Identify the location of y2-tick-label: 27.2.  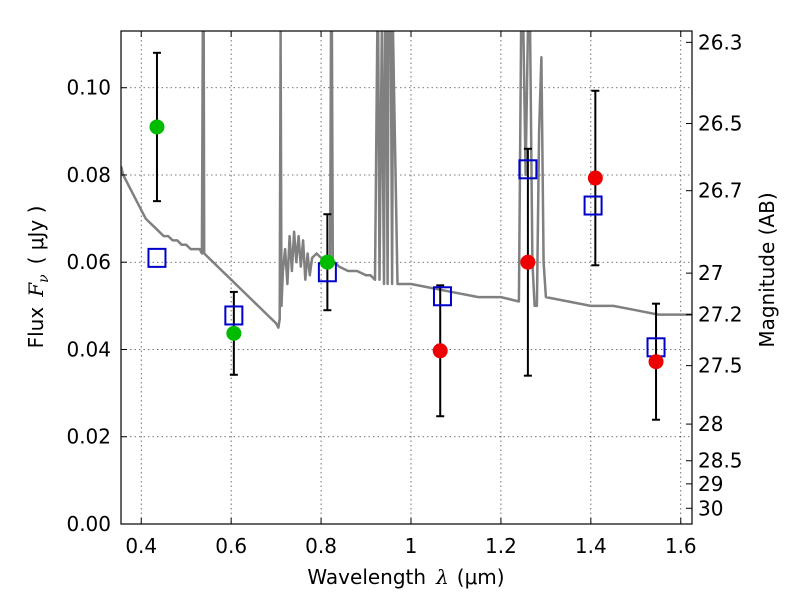
(720, 315).